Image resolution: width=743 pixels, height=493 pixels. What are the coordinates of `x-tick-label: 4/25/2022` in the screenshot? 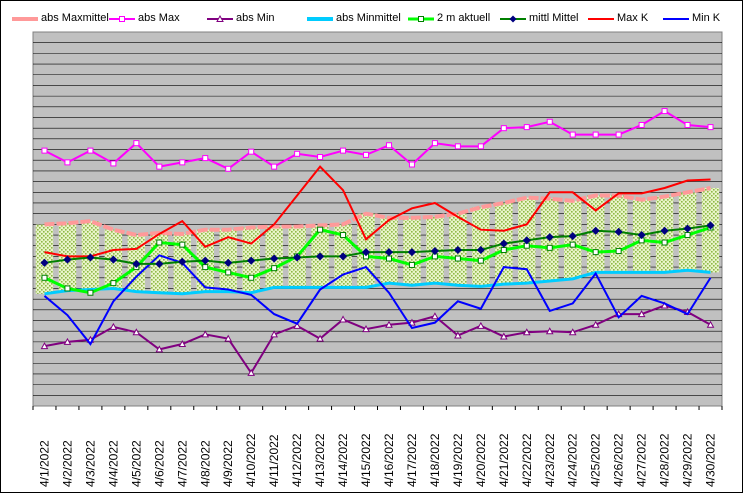 It's located at (596, 460).